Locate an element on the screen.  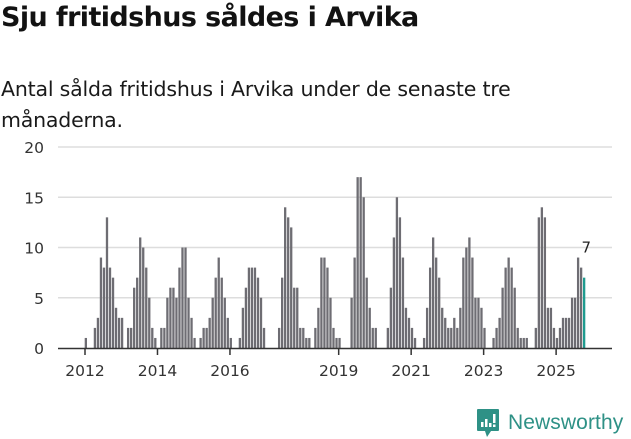
newsworthy-logo: Newsworthy is located at coordinates (549, 423).